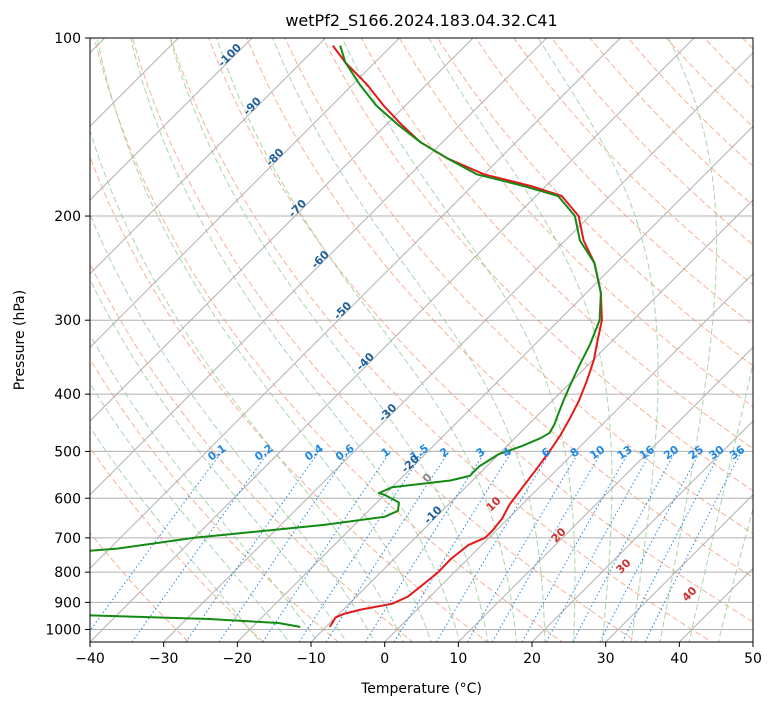 This screenshot has height=712, width=775. Describe the element at coordinates (679, 659) in the screenshot. I see `x-tick-label: 40` at that location.